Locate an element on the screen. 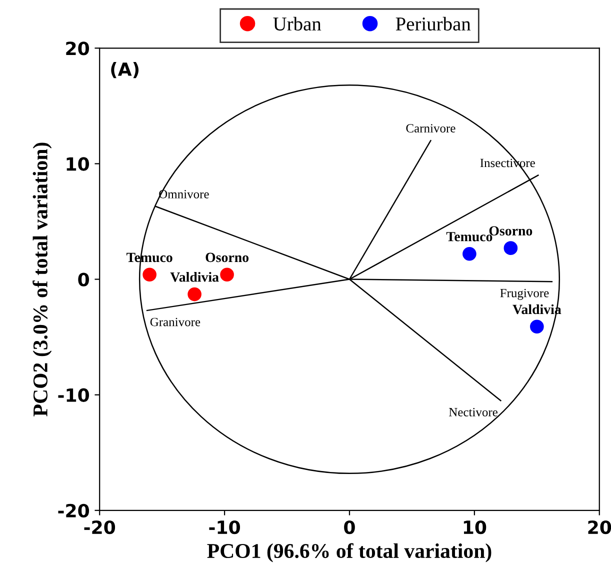 Image resolution: width=611 pixels, height=580 pixels. x-tick-label: -20 is located at coordinates (100, 527).